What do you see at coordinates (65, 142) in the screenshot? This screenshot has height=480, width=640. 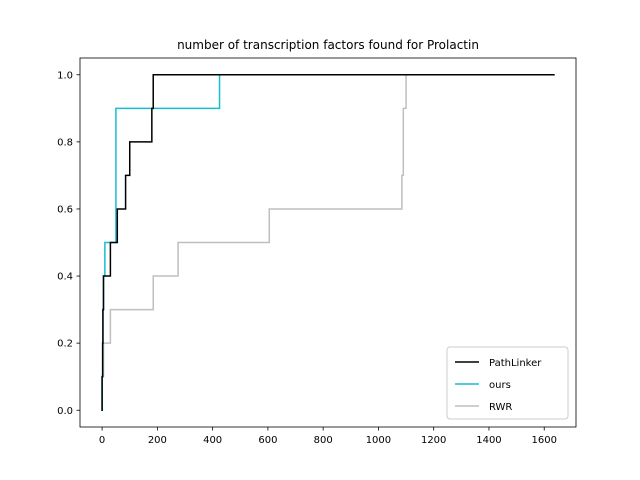 I see `y-tick-label: 0.8` at bounding box center [65, 142].